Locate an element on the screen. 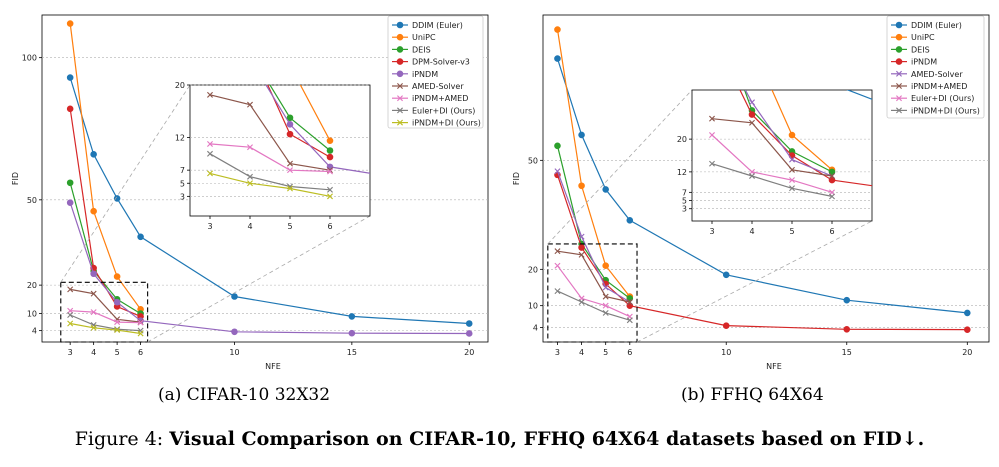 Image resolution: width=999 pixels, height=467 pixels. chart-a-legend-item-ipndm-amed-label: iPNDM+AMED is located at coordinates (440, 98).